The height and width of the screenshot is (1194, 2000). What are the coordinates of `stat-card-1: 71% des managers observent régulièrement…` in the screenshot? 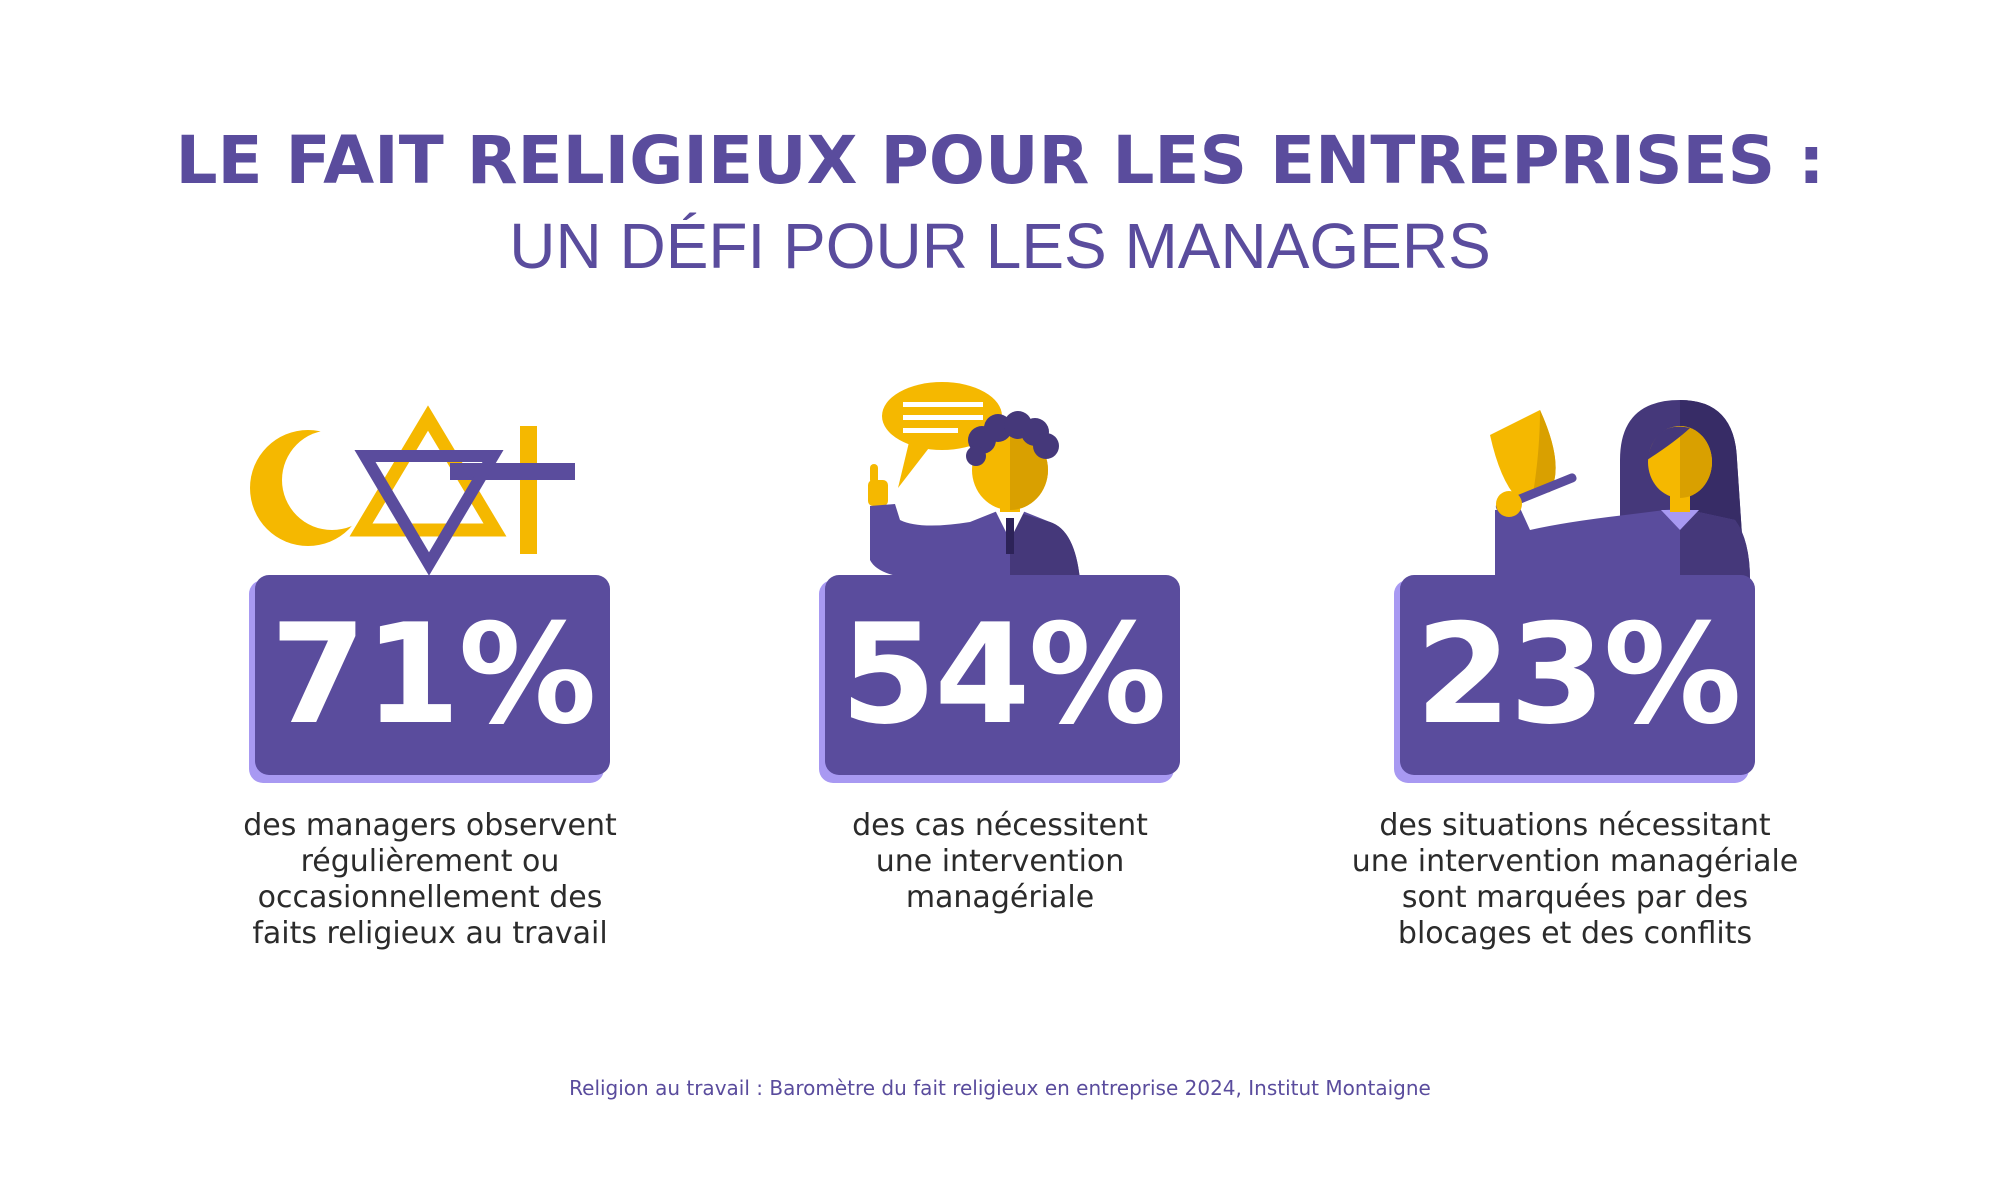 It's located at (430, 680).